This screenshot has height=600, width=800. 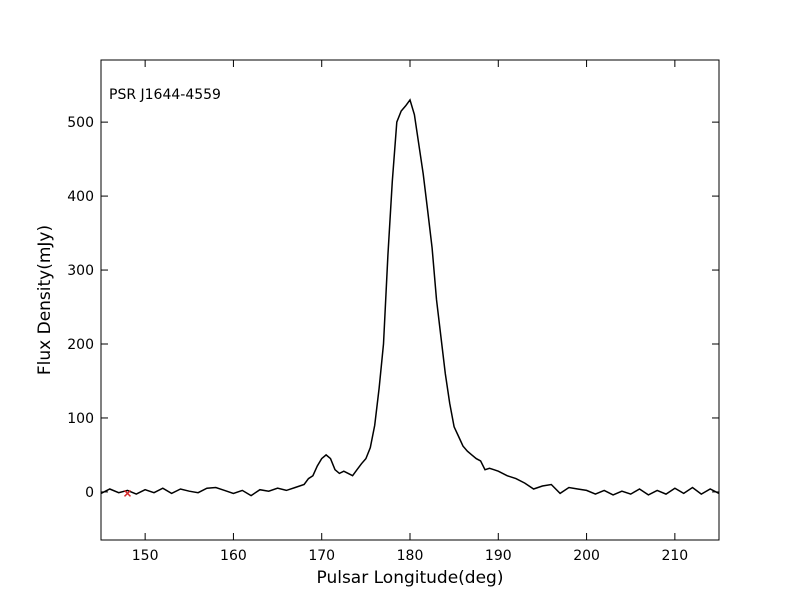 I want to click on x-tick-label: 150, so click(x=145, y=556).